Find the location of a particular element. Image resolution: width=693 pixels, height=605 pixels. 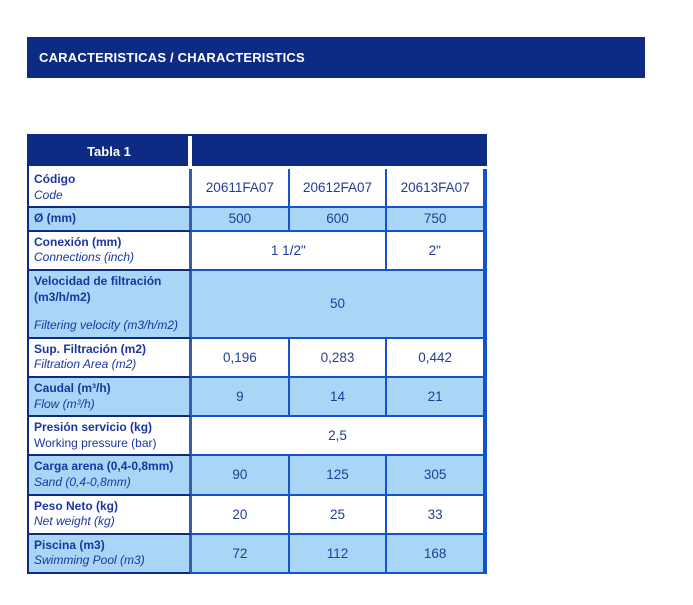

cell-value: 90 is located at coordinates (240, 475).